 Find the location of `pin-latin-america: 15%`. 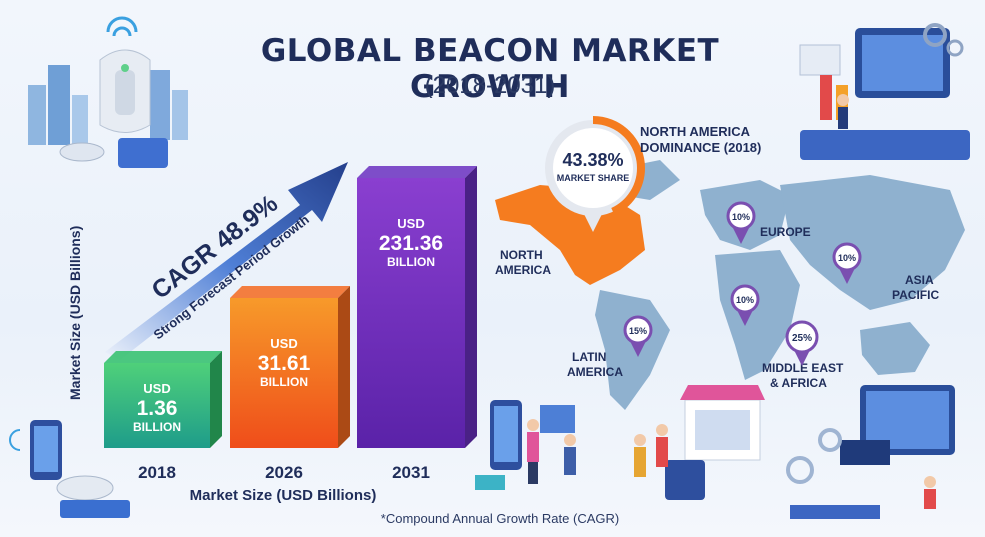

pin-latin-america: 15% is located at coordinates (638, 336).